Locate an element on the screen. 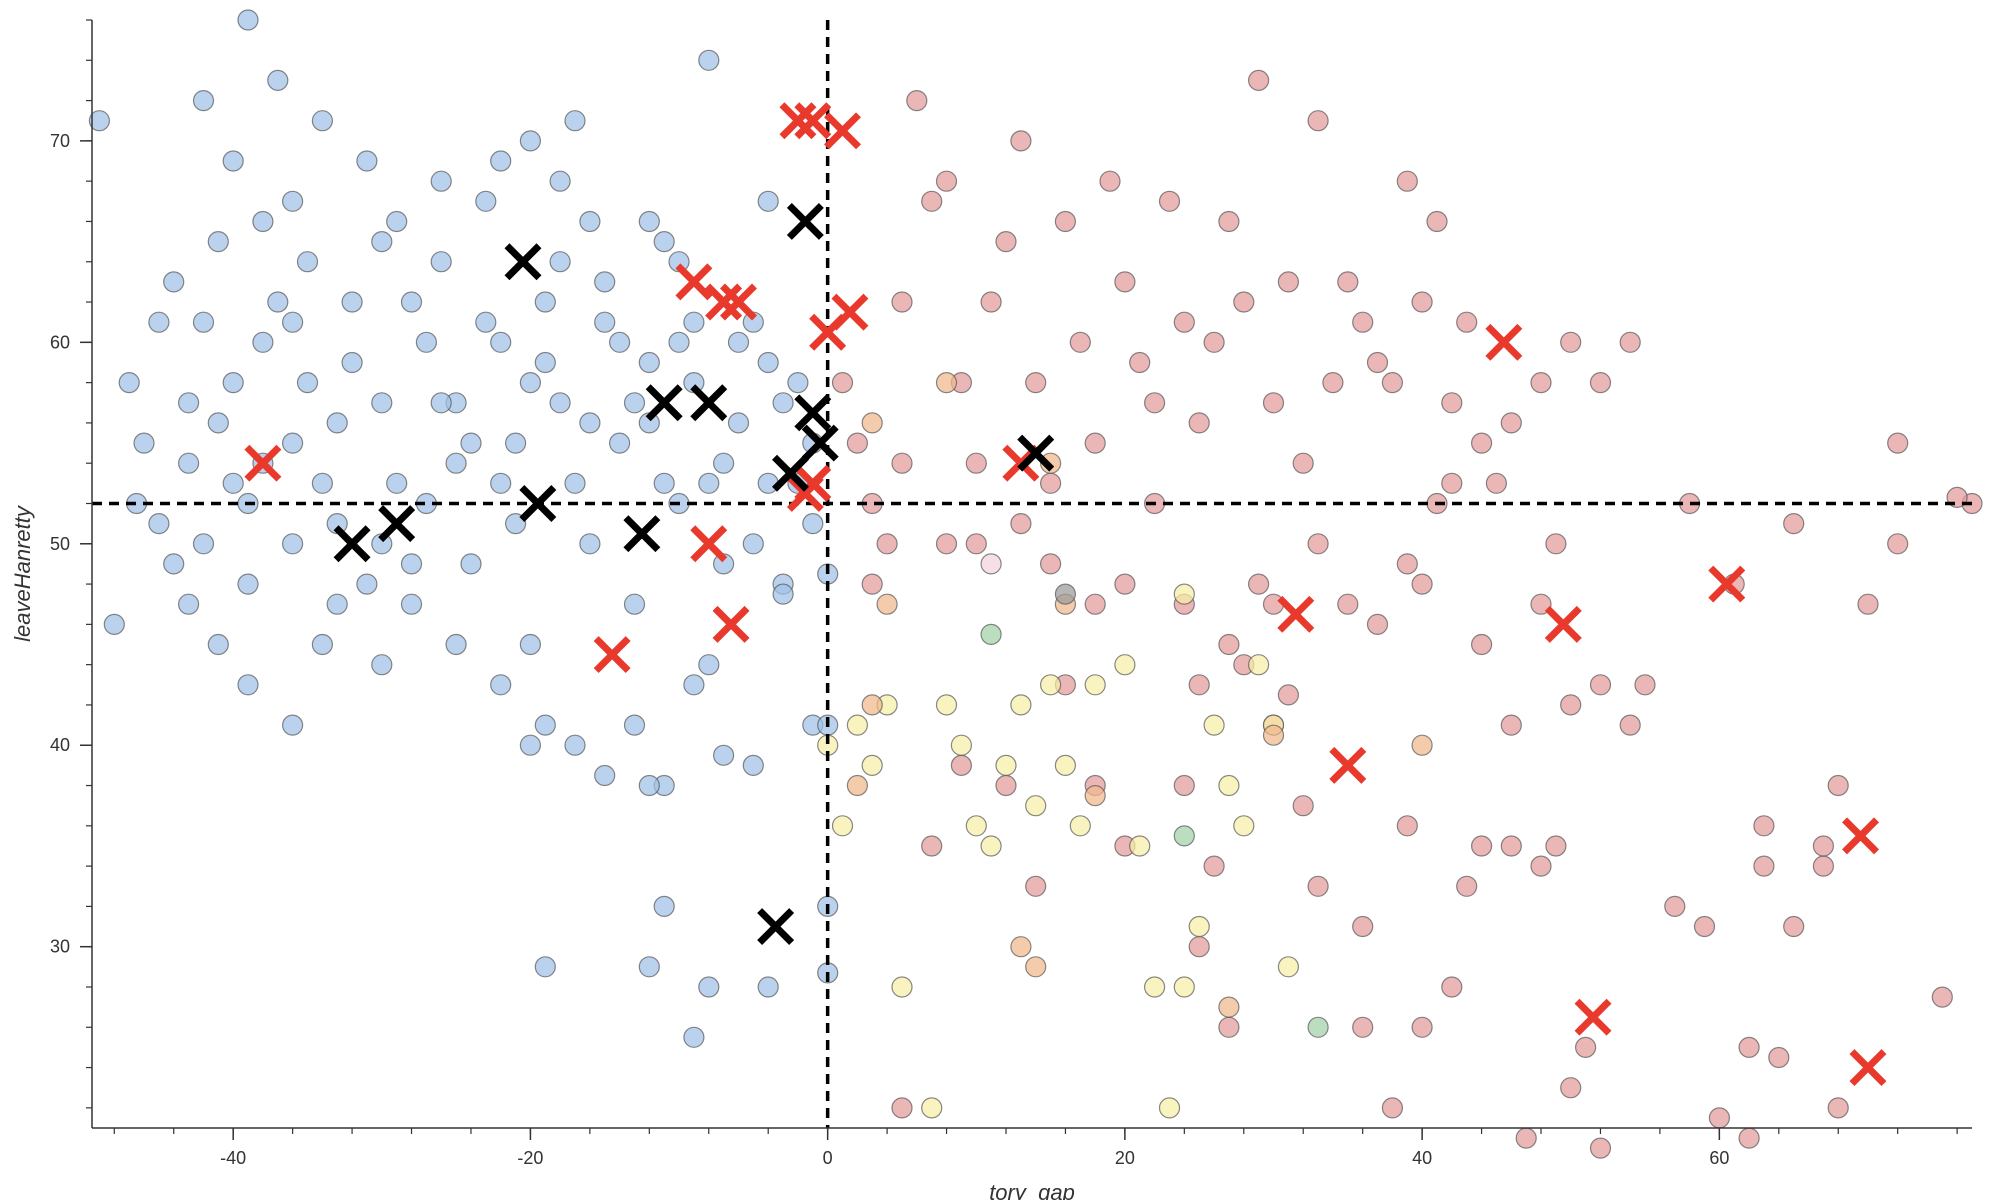 This screenshot has height=1200, width=2000. y-tick-label: 70 is located at coordinates (60, 141).